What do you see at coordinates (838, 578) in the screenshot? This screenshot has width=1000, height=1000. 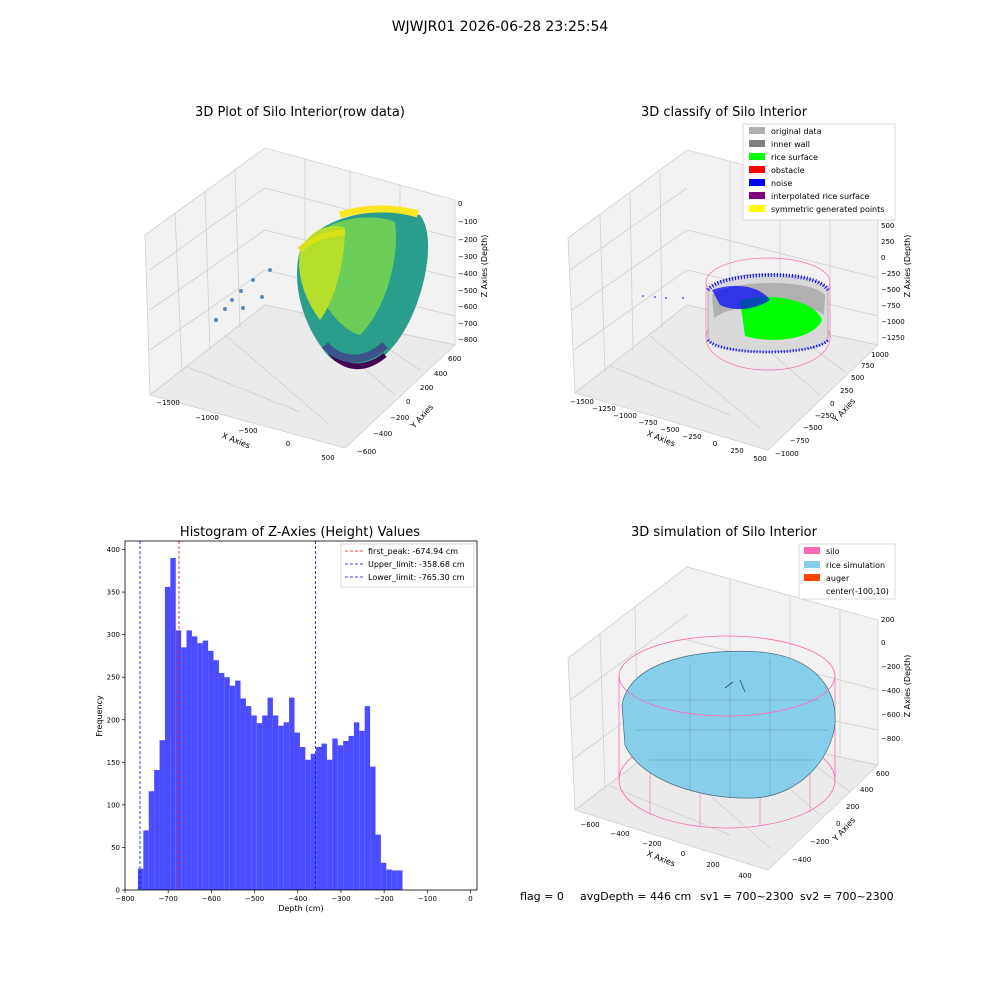 I see `legend-label: auger` at bounding box center [838, 578].